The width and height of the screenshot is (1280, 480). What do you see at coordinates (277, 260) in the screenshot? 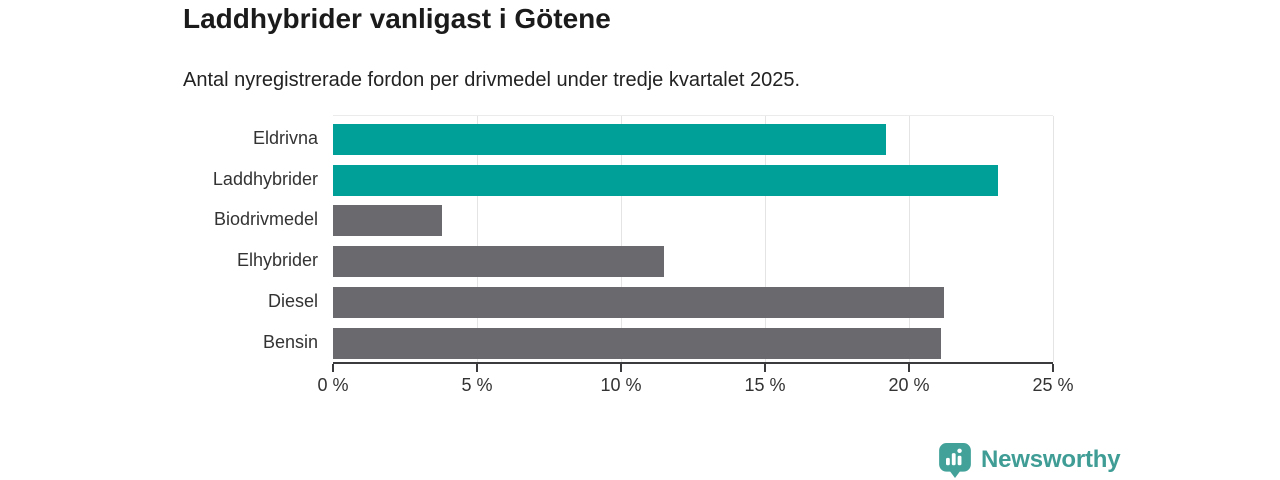
I see `category-label-elhybrider: Elhybrider` at bounding box center [277, 260].